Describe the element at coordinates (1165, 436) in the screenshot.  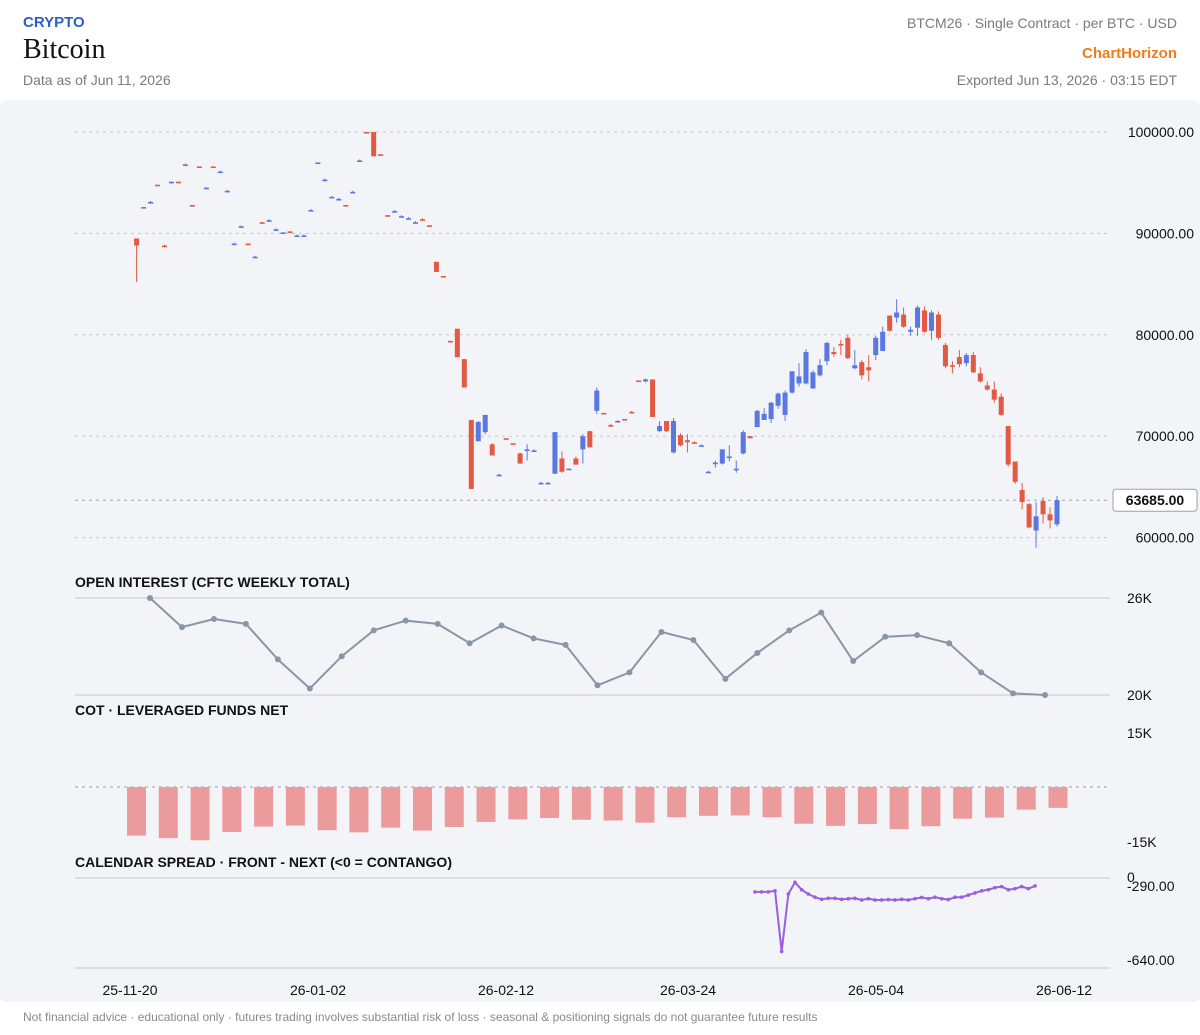
I see `price-axis-label: 70000.00` at that location.